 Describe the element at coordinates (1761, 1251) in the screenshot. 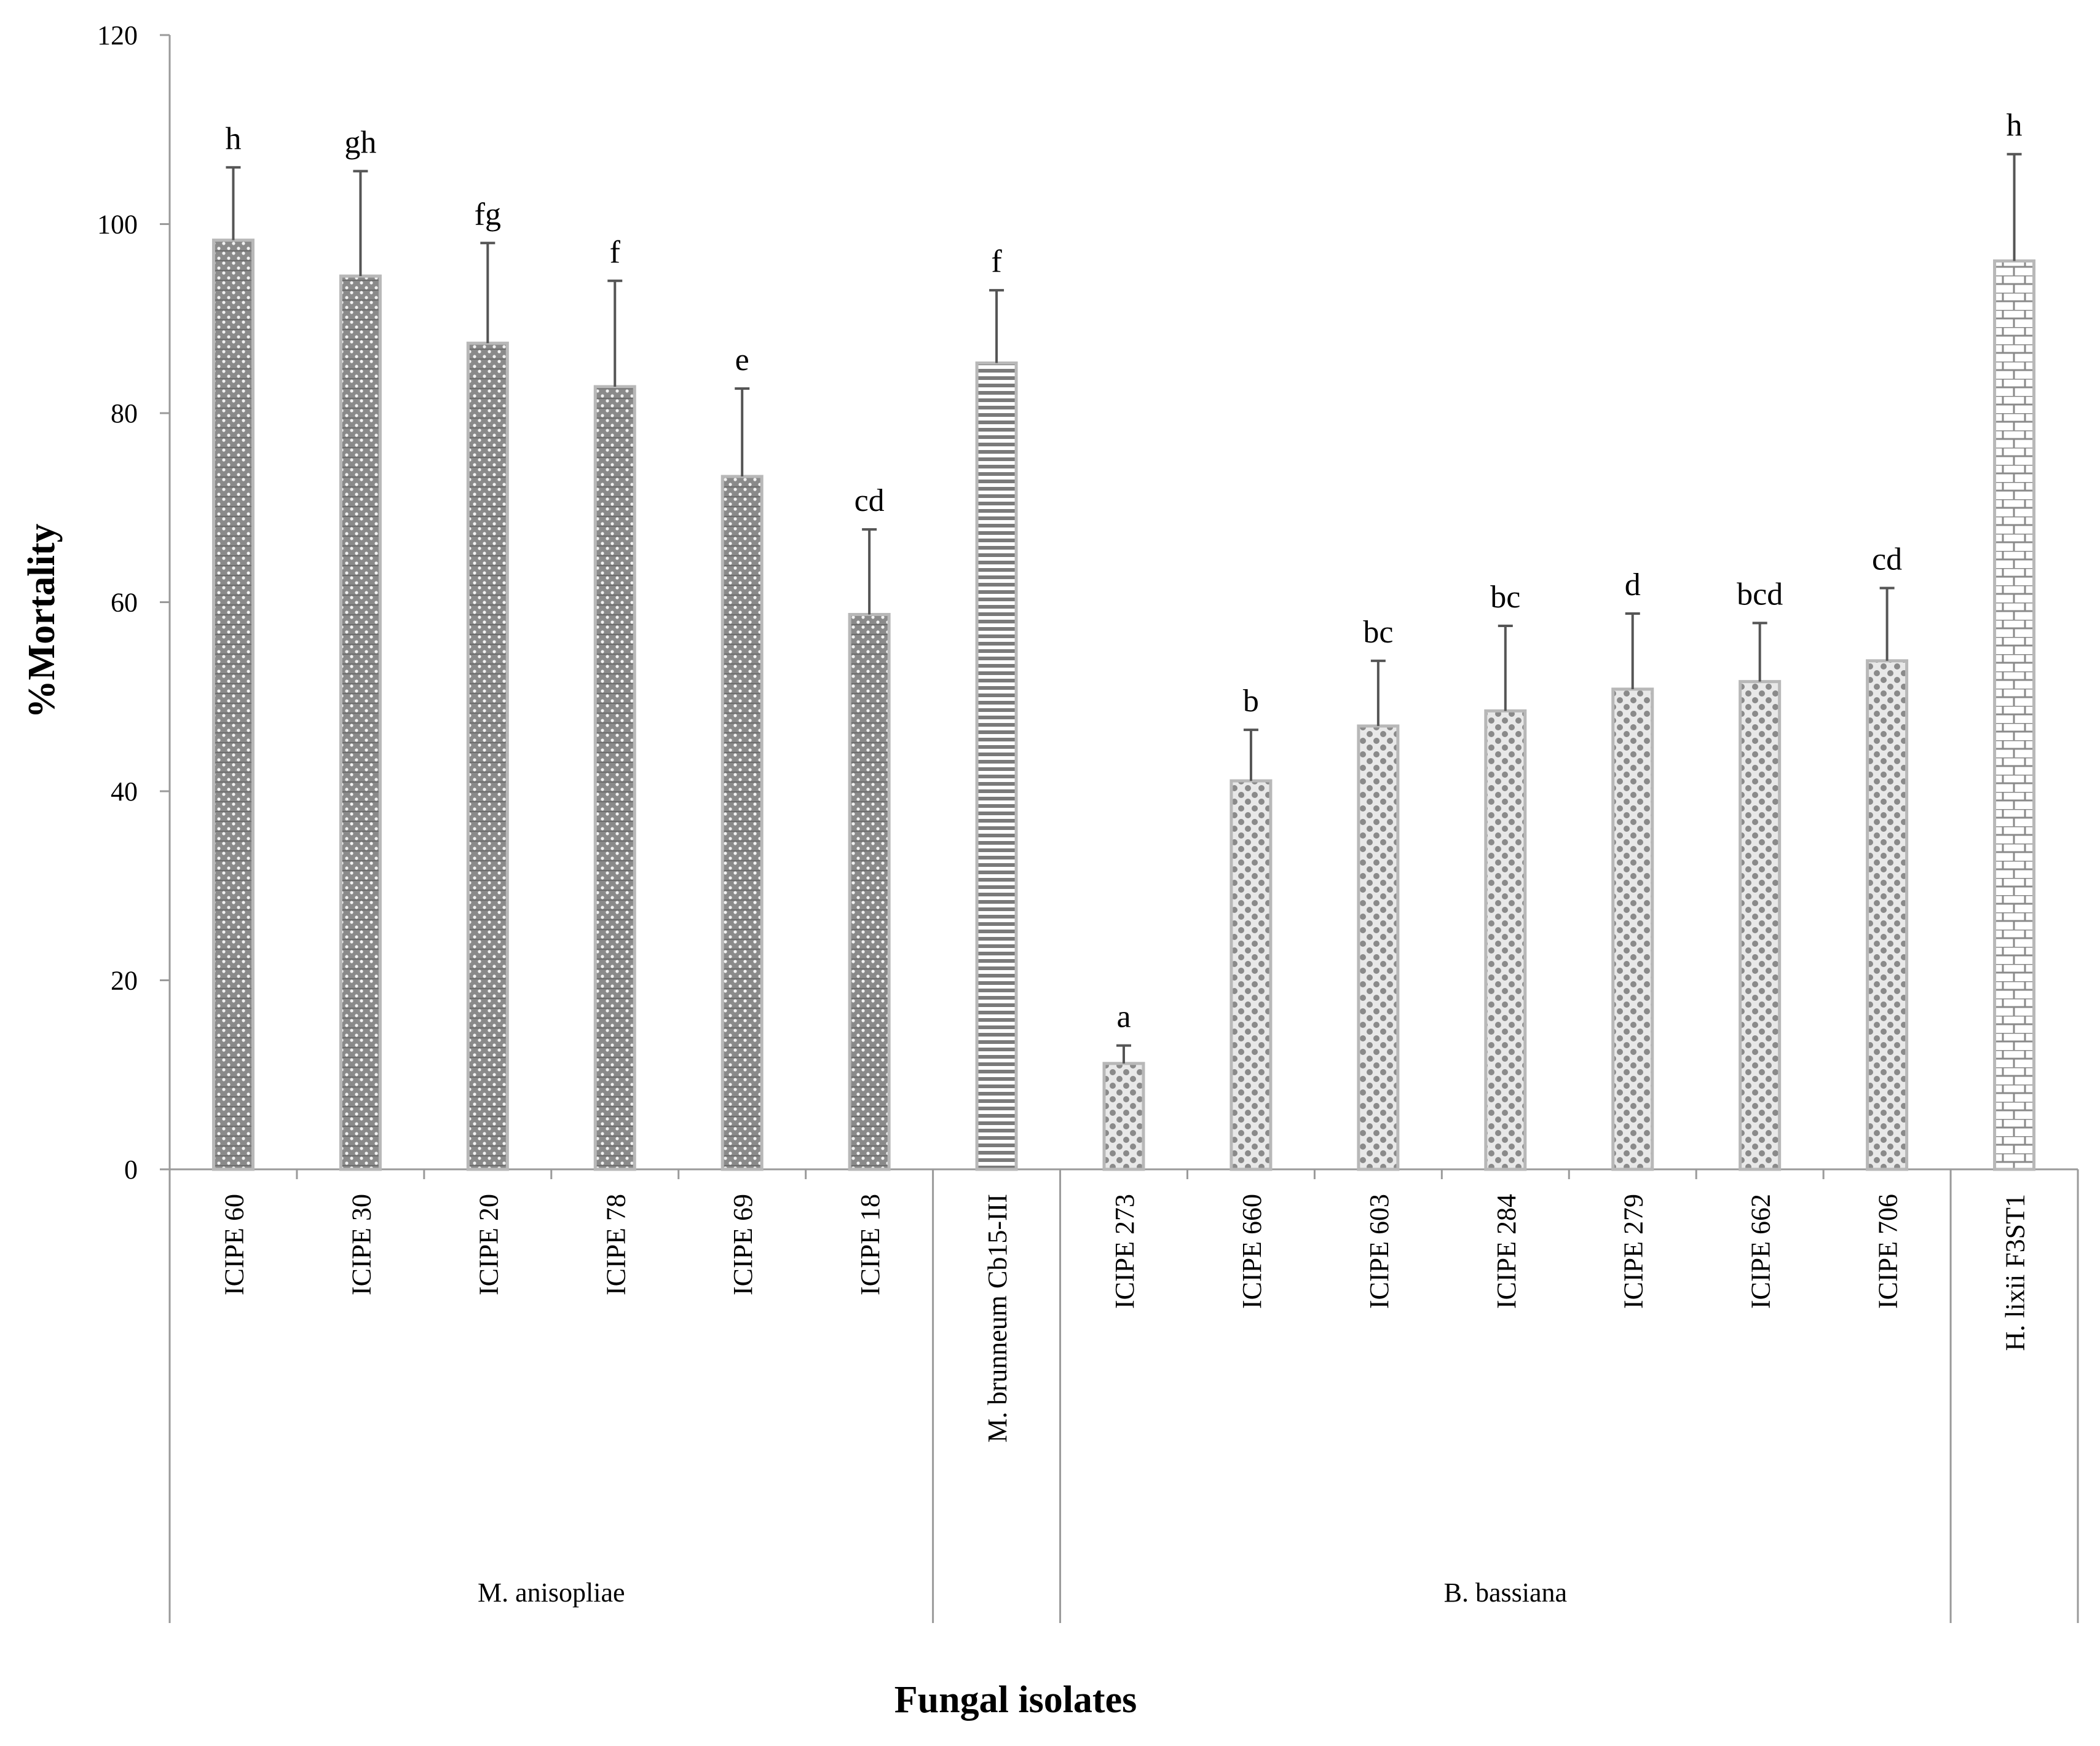

I see `category-label: ICIPE 662` at that location.